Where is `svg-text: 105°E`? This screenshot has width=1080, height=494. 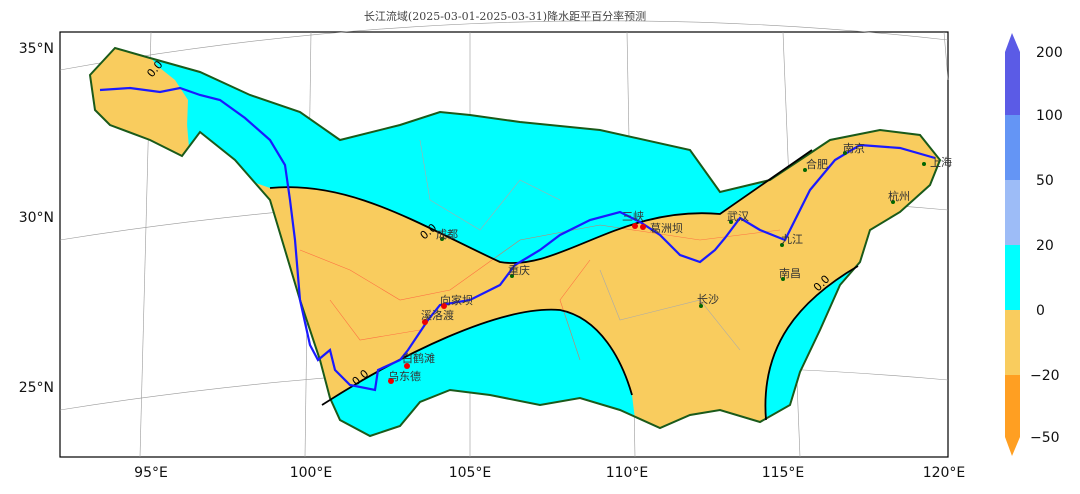
svg-text: 105°E is located at coordinates (470, 473).